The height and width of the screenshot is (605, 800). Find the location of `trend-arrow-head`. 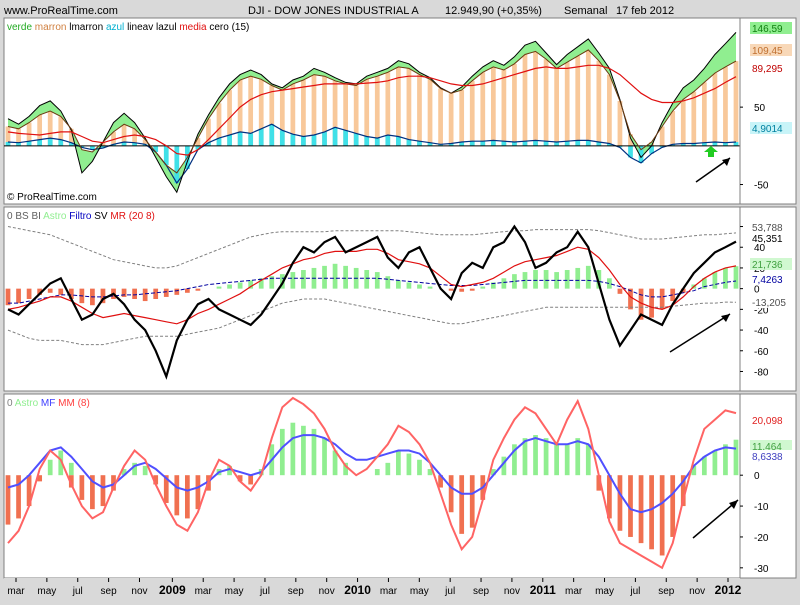

trend-arrow-head is located at coordinates (725, 318).